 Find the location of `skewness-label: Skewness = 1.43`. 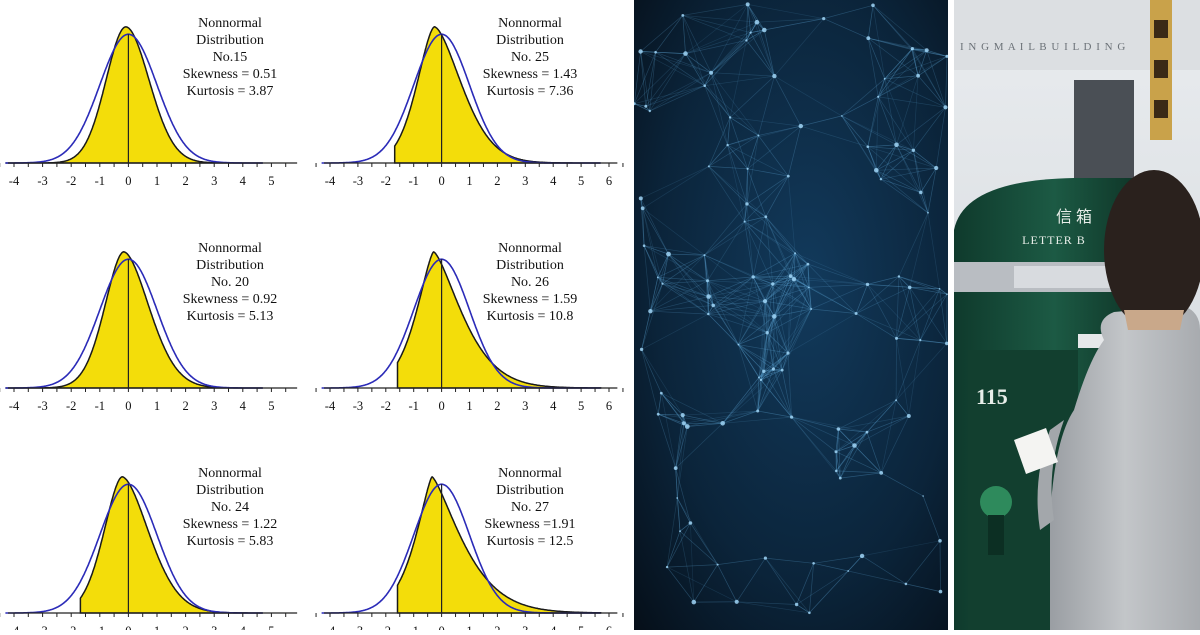

skewness-label: Skewness = 1.43 is located at coordinates (530, 74).